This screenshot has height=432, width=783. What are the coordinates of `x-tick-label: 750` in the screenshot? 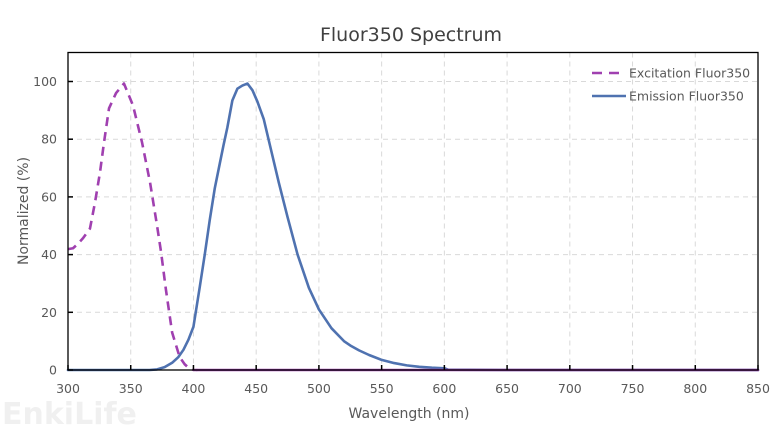 It's located at (633, 388).